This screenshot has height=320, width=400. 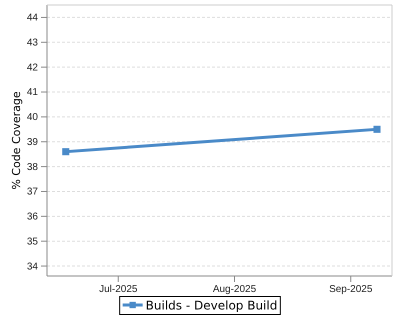 I want to click on y-tick-label: 35, so click(x=32, y=242).